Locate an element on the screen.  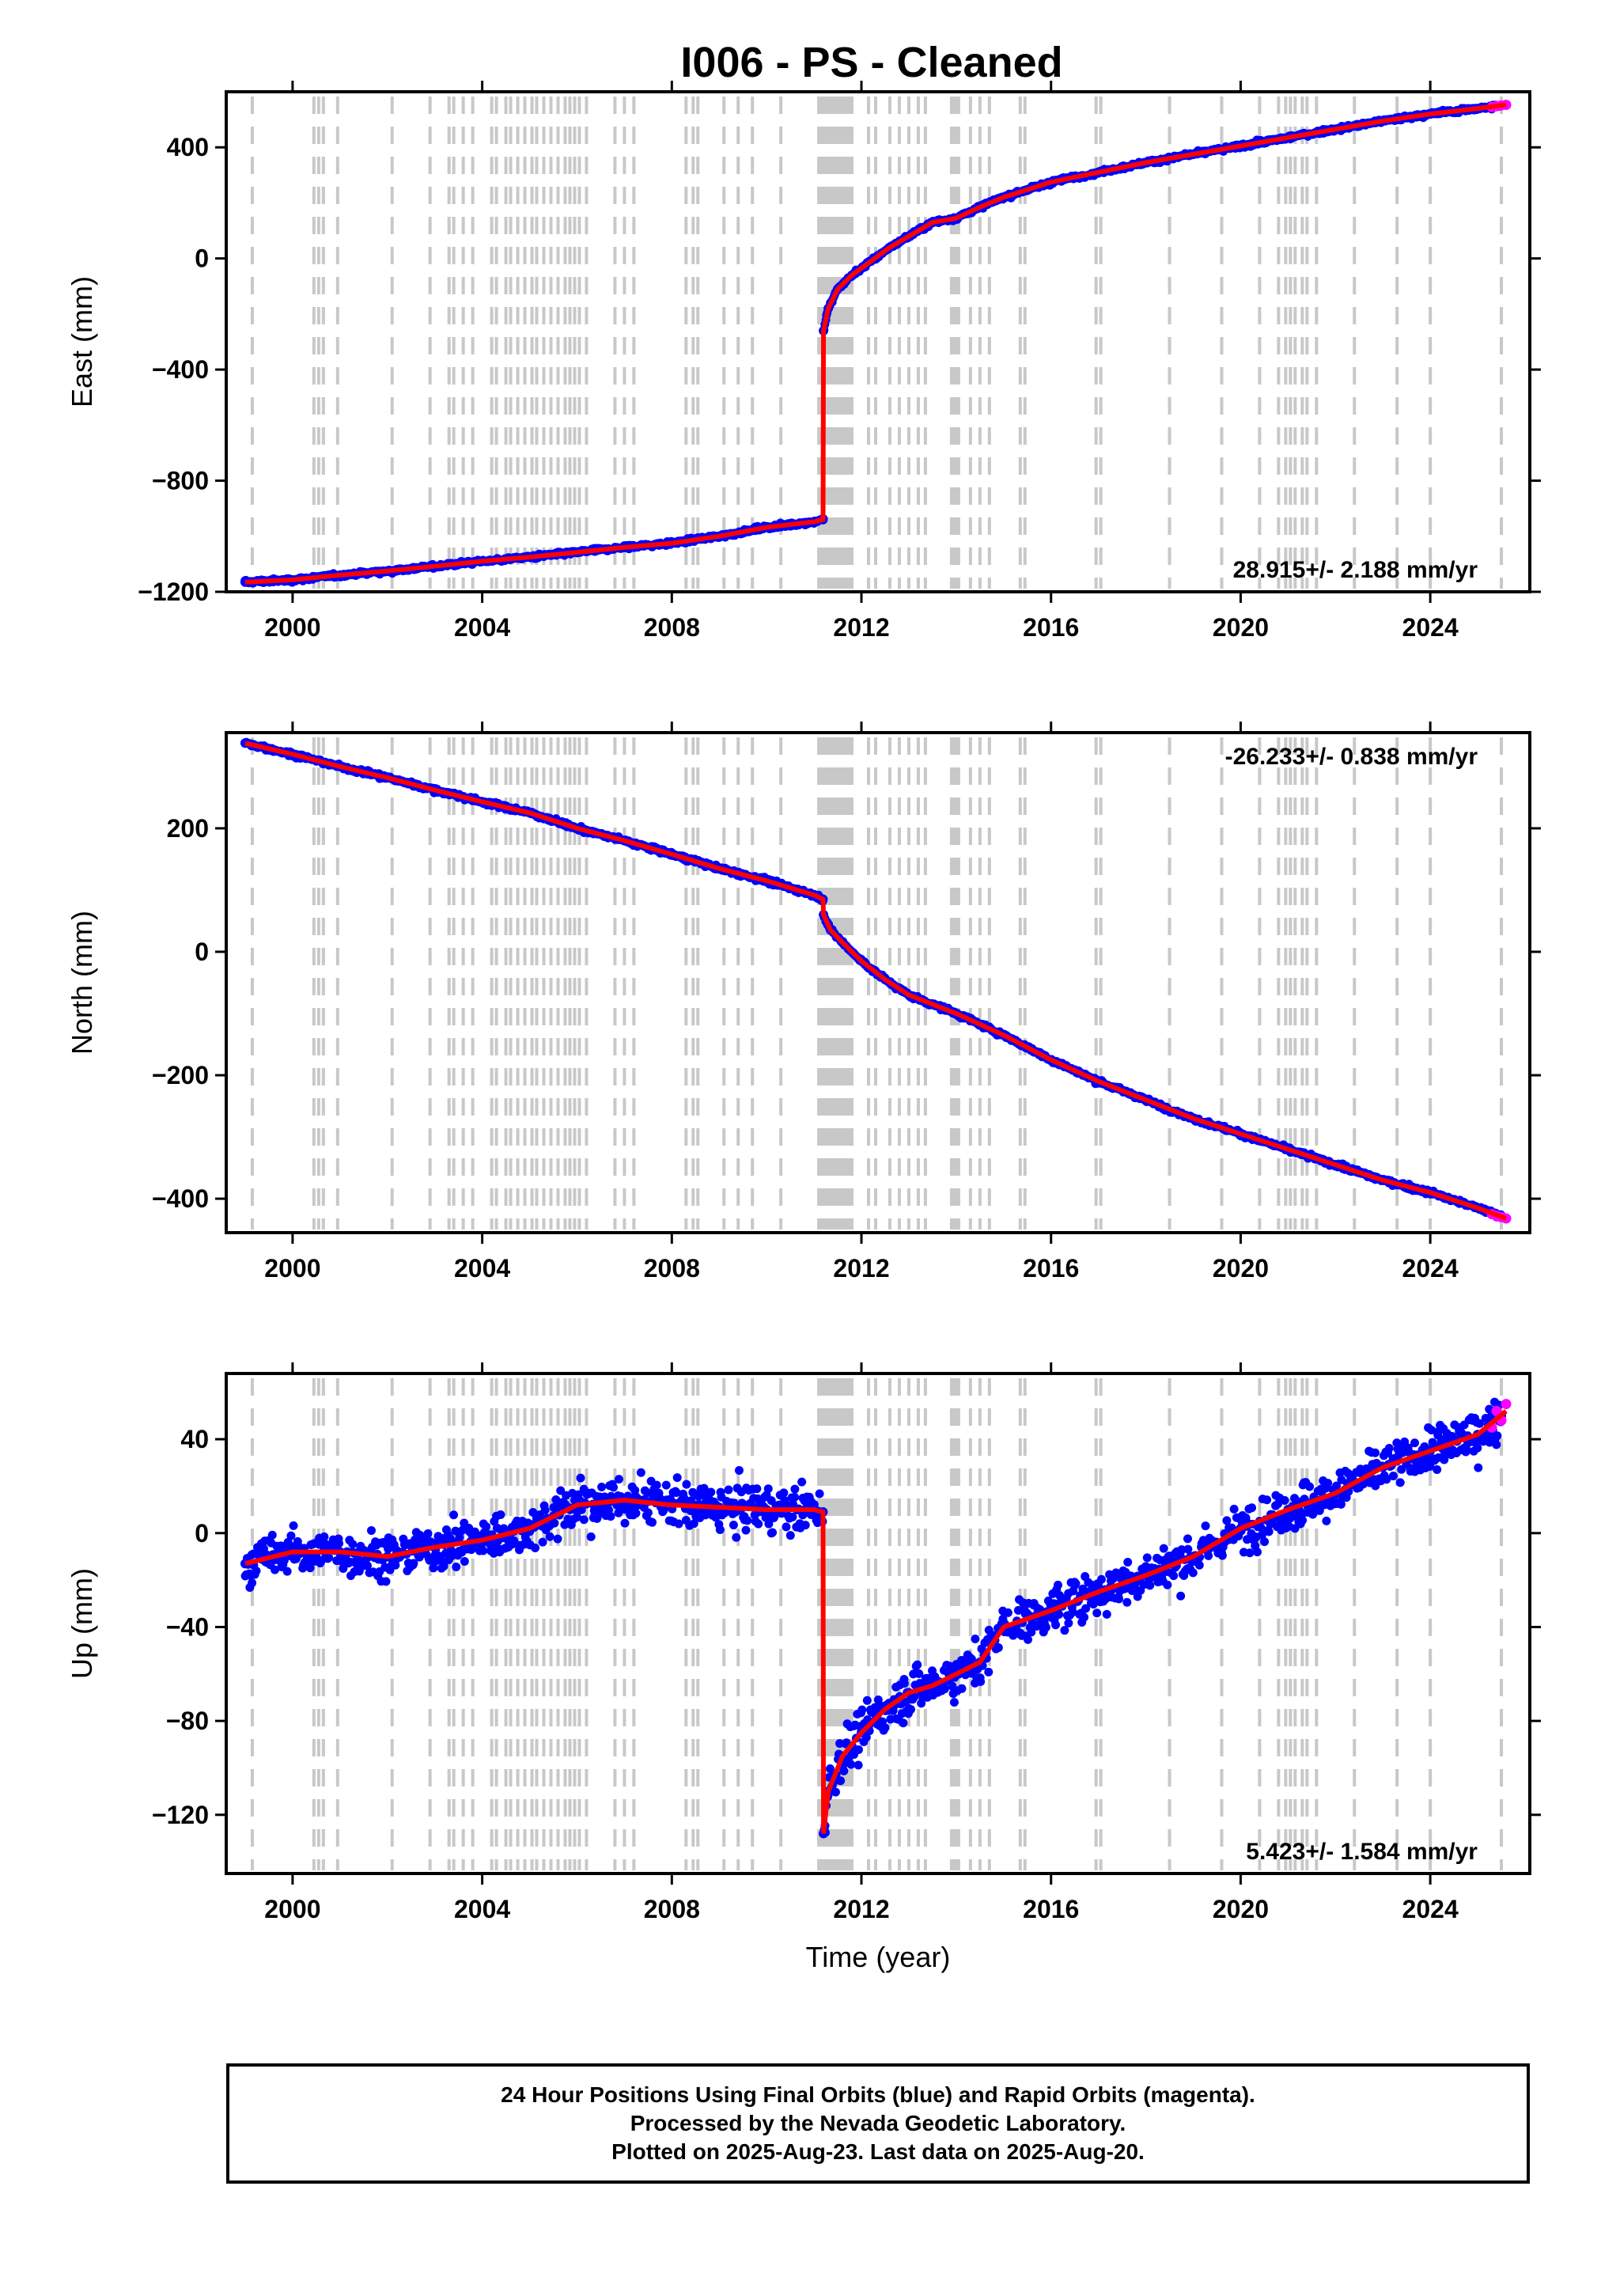
x-tick-label: 2016 is located at coordinates (1051, 627).